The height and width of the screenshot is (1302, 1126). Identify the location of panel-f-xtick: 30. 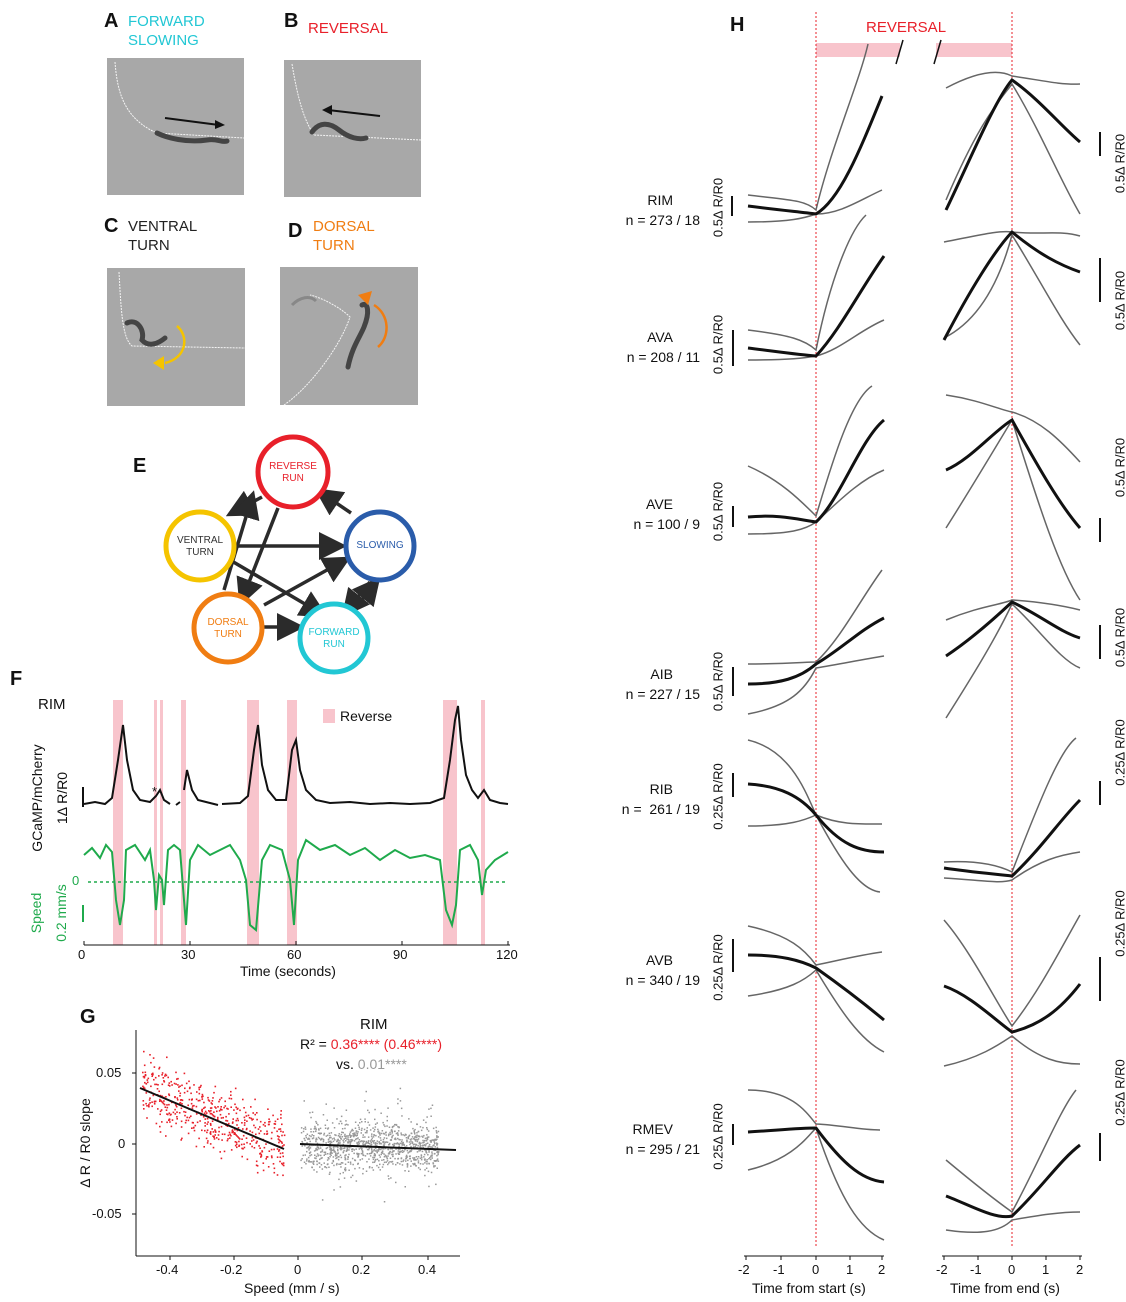
(188, 954).